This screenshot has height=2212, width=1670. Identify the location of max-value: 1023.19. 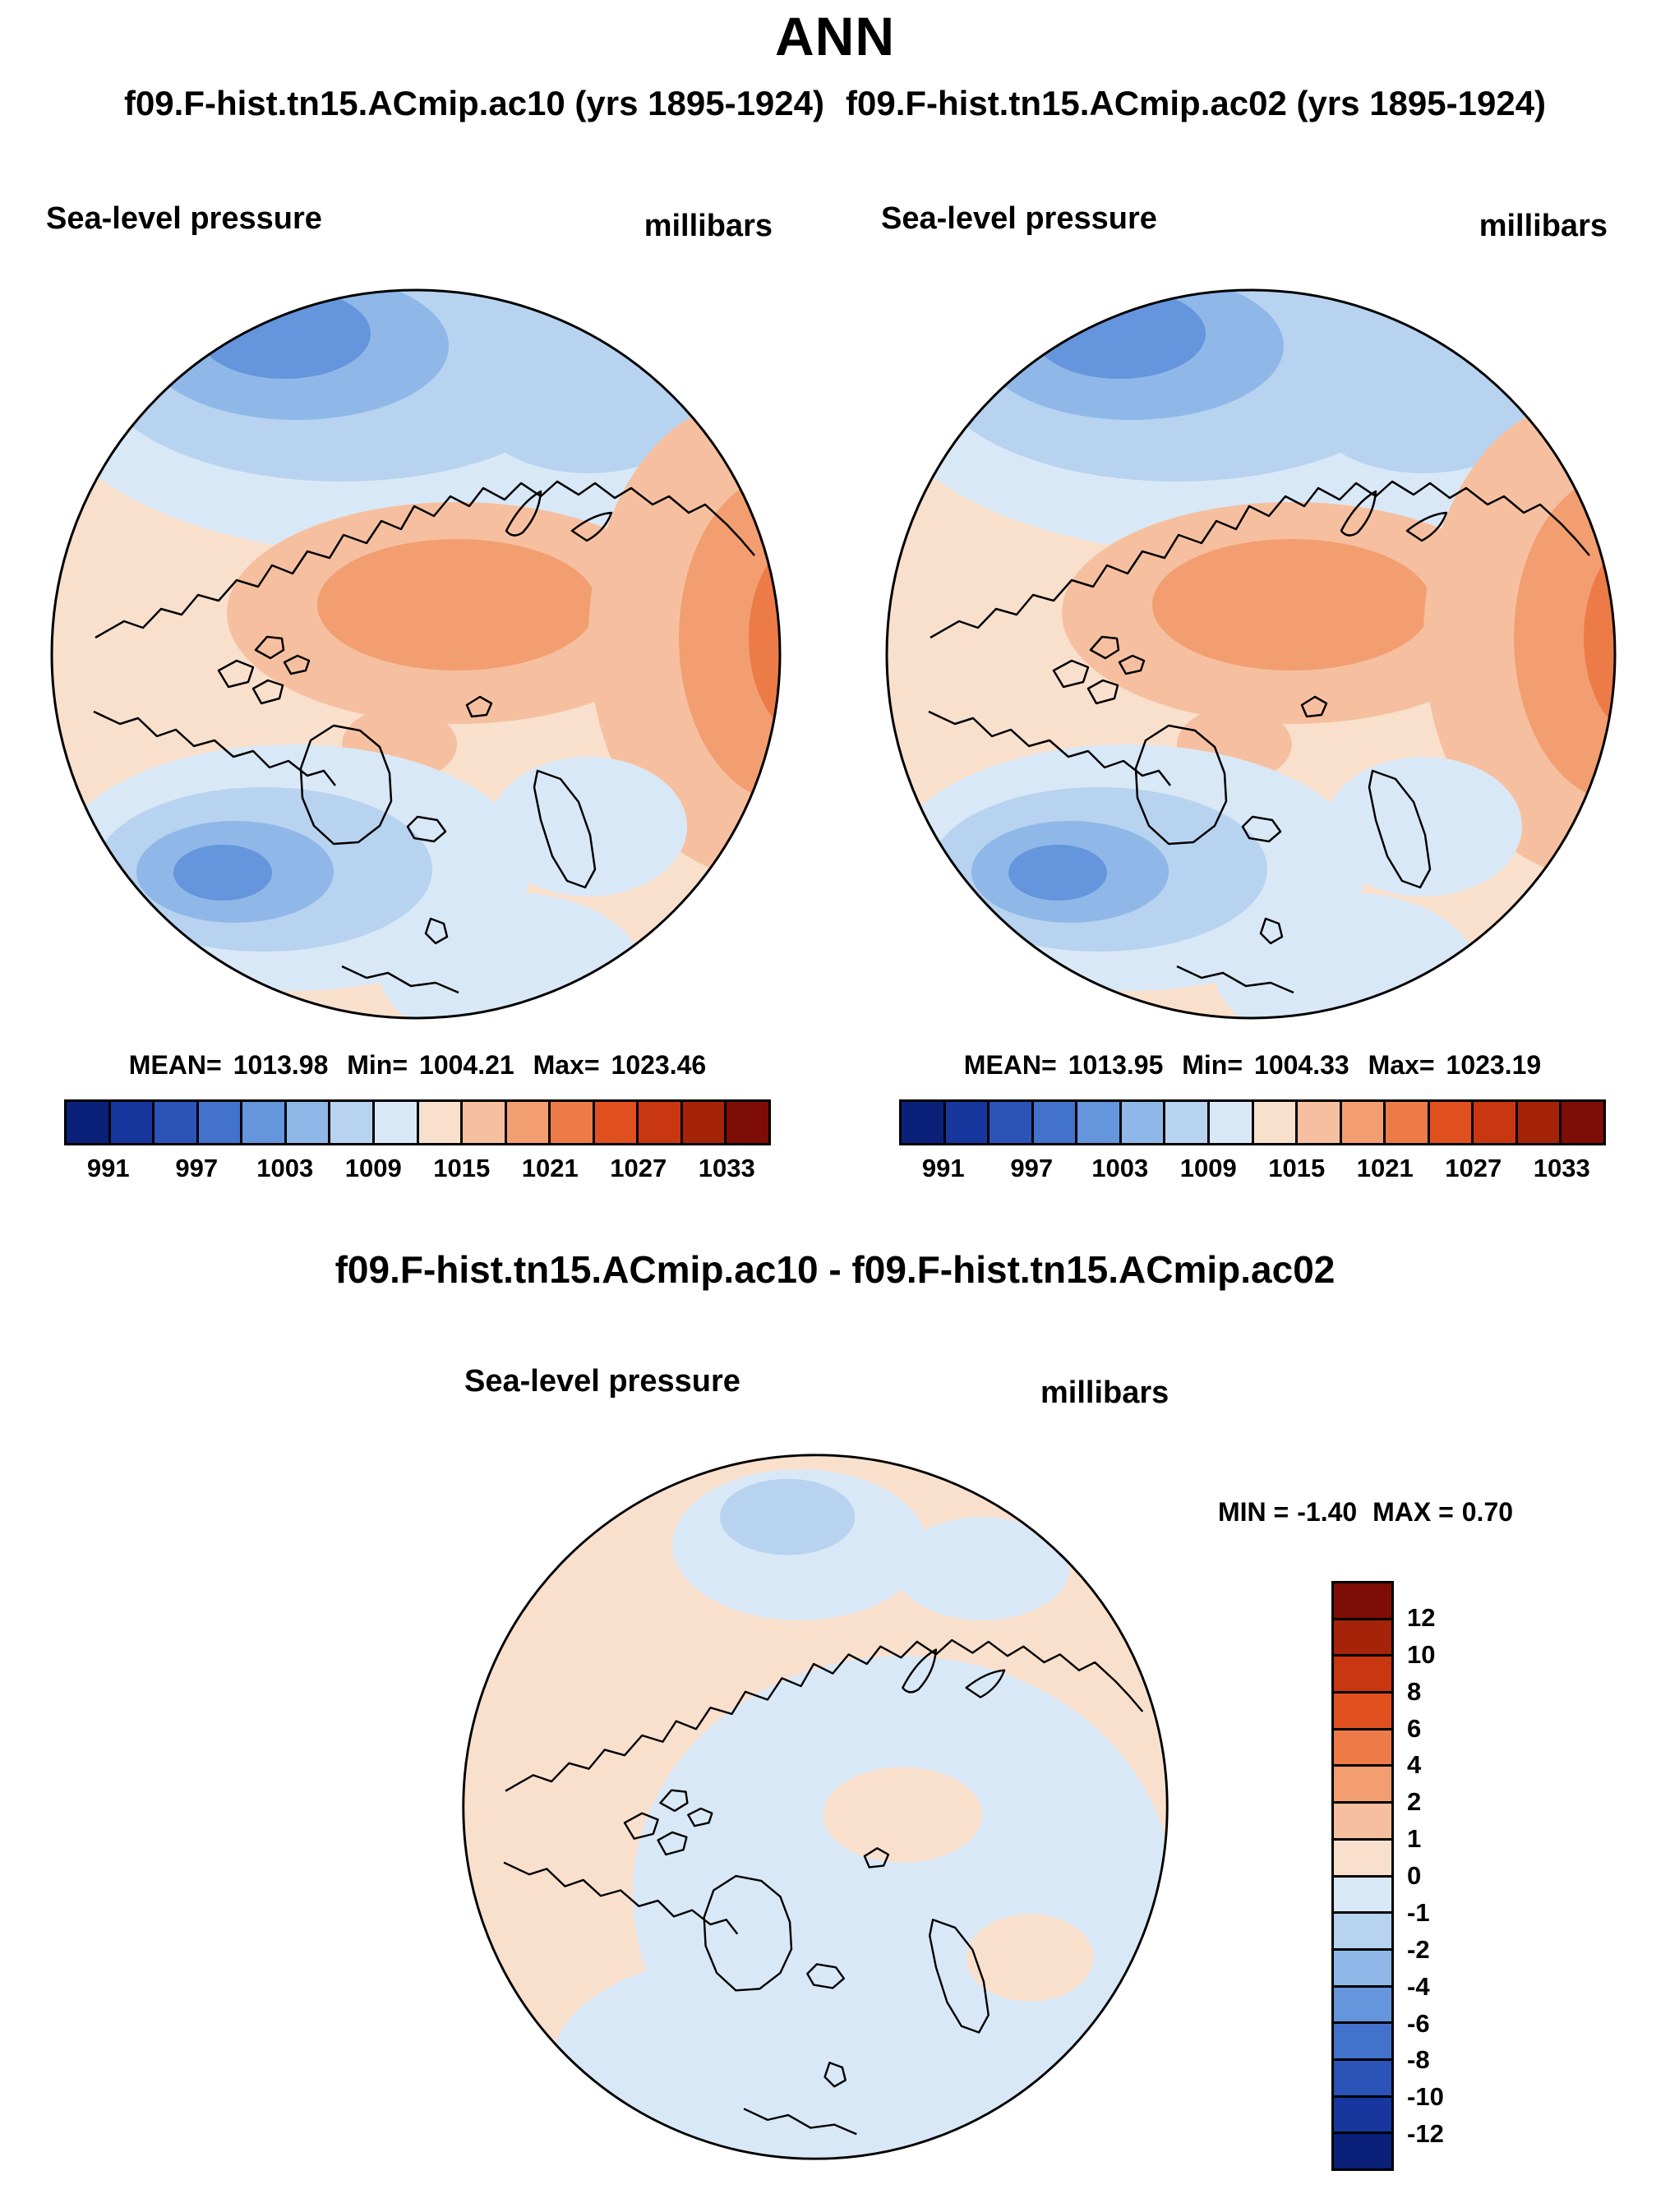
(1494, 1065).